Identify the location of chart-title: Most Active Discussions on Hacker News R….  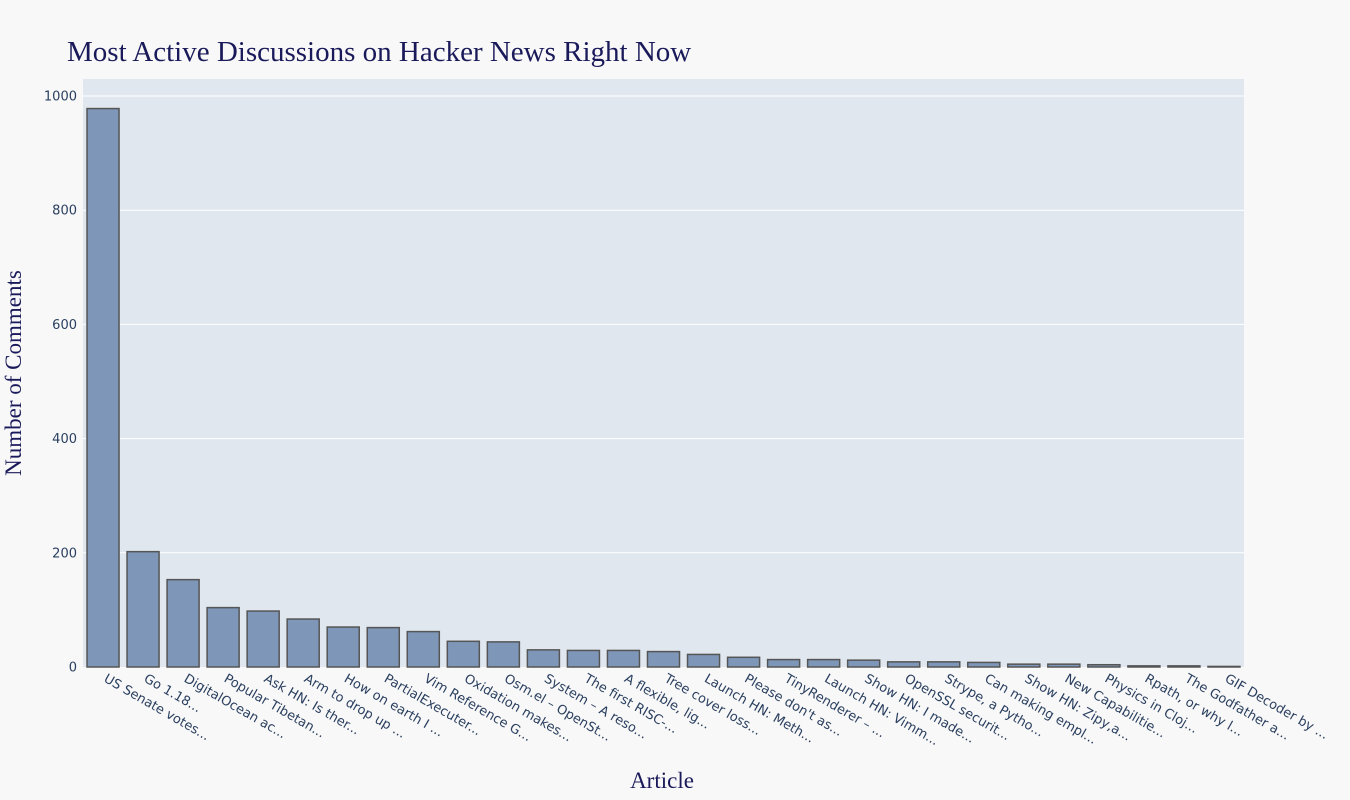
(379, 52).